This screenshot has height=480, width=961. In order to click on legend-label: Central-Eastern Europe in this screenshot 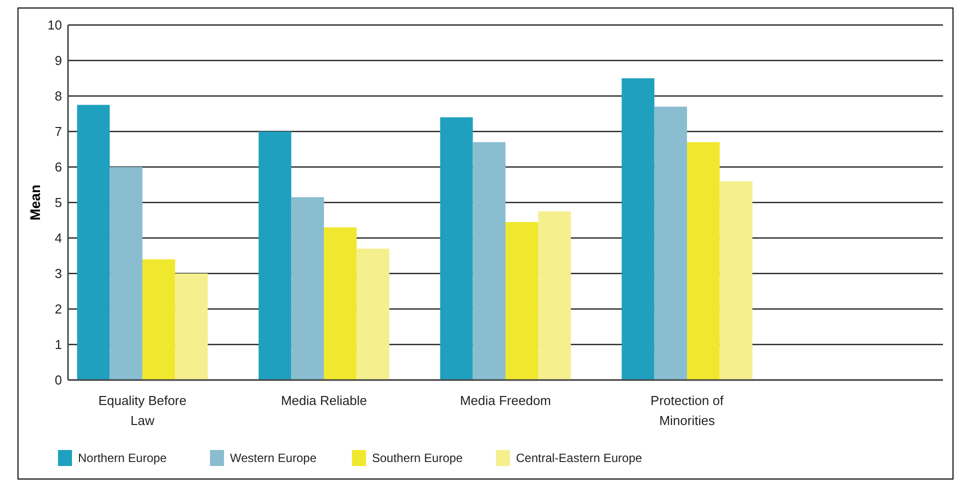, I will do `click(579, 458)`.